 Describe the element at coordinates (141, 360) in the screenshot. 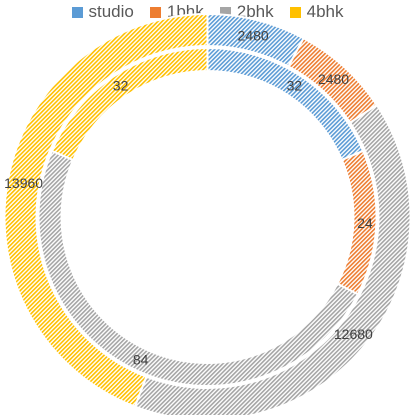

I see `data-label-ring1-2bhk: 84` at that location.